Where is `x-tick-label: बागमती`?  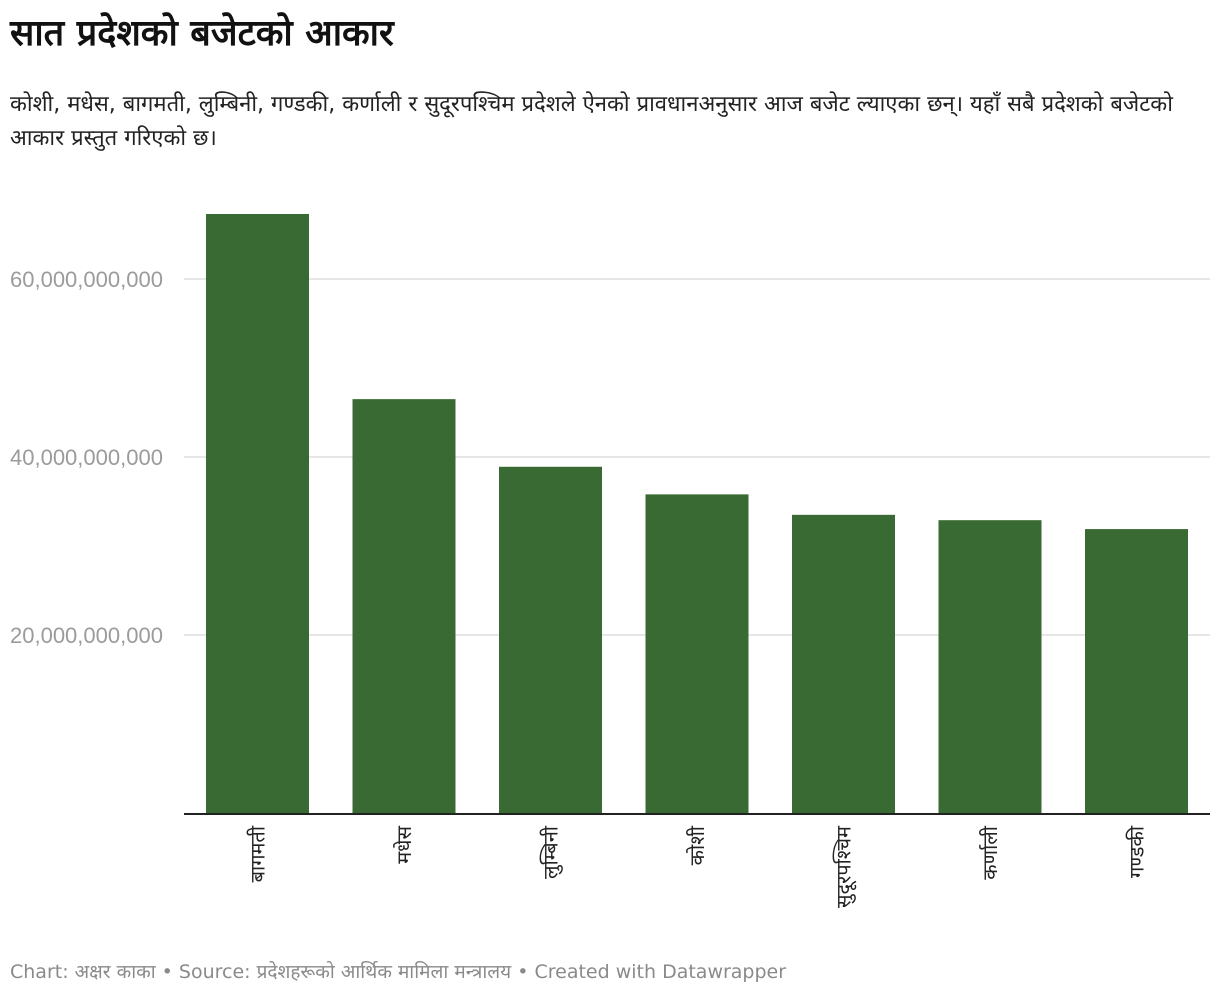
x-tick-label: बागमती is located at coordinates (258, 853).